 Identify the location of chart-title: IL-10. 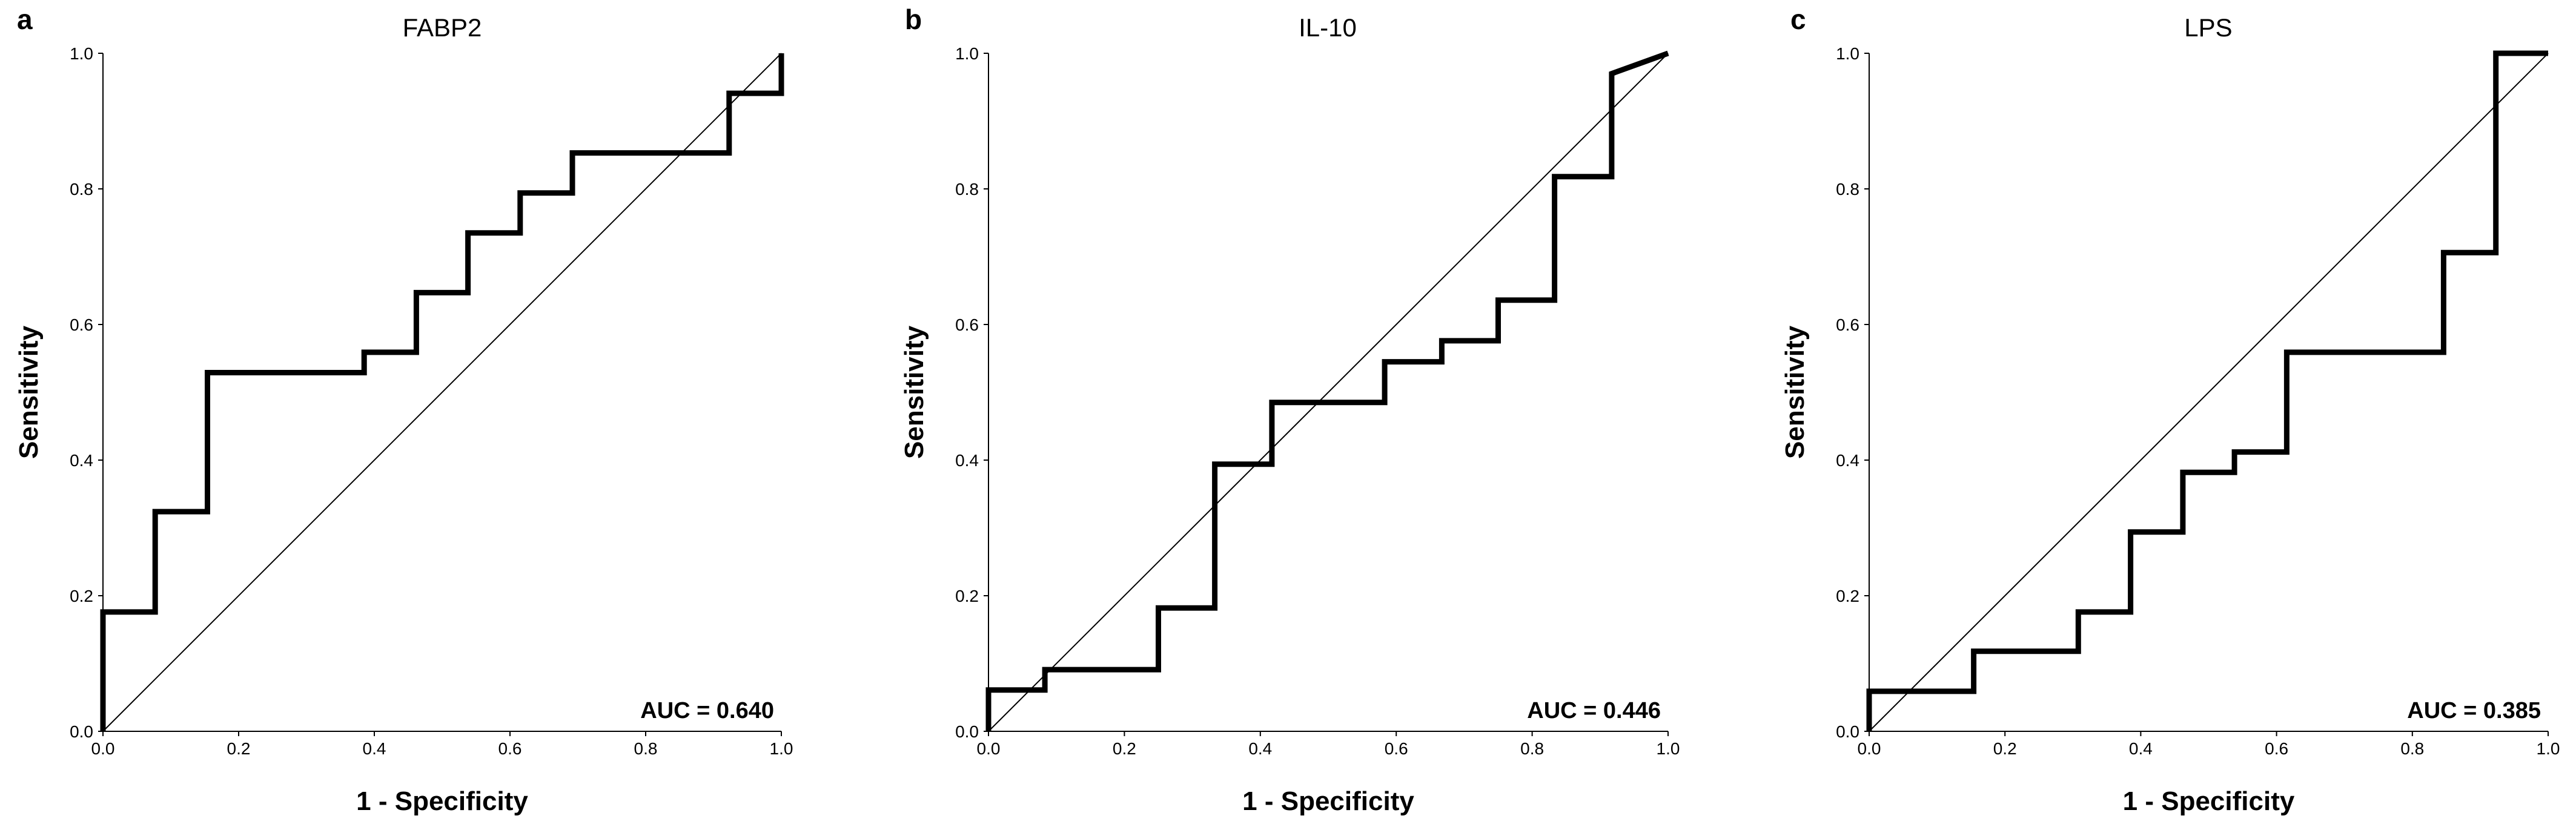
(1328, 27).